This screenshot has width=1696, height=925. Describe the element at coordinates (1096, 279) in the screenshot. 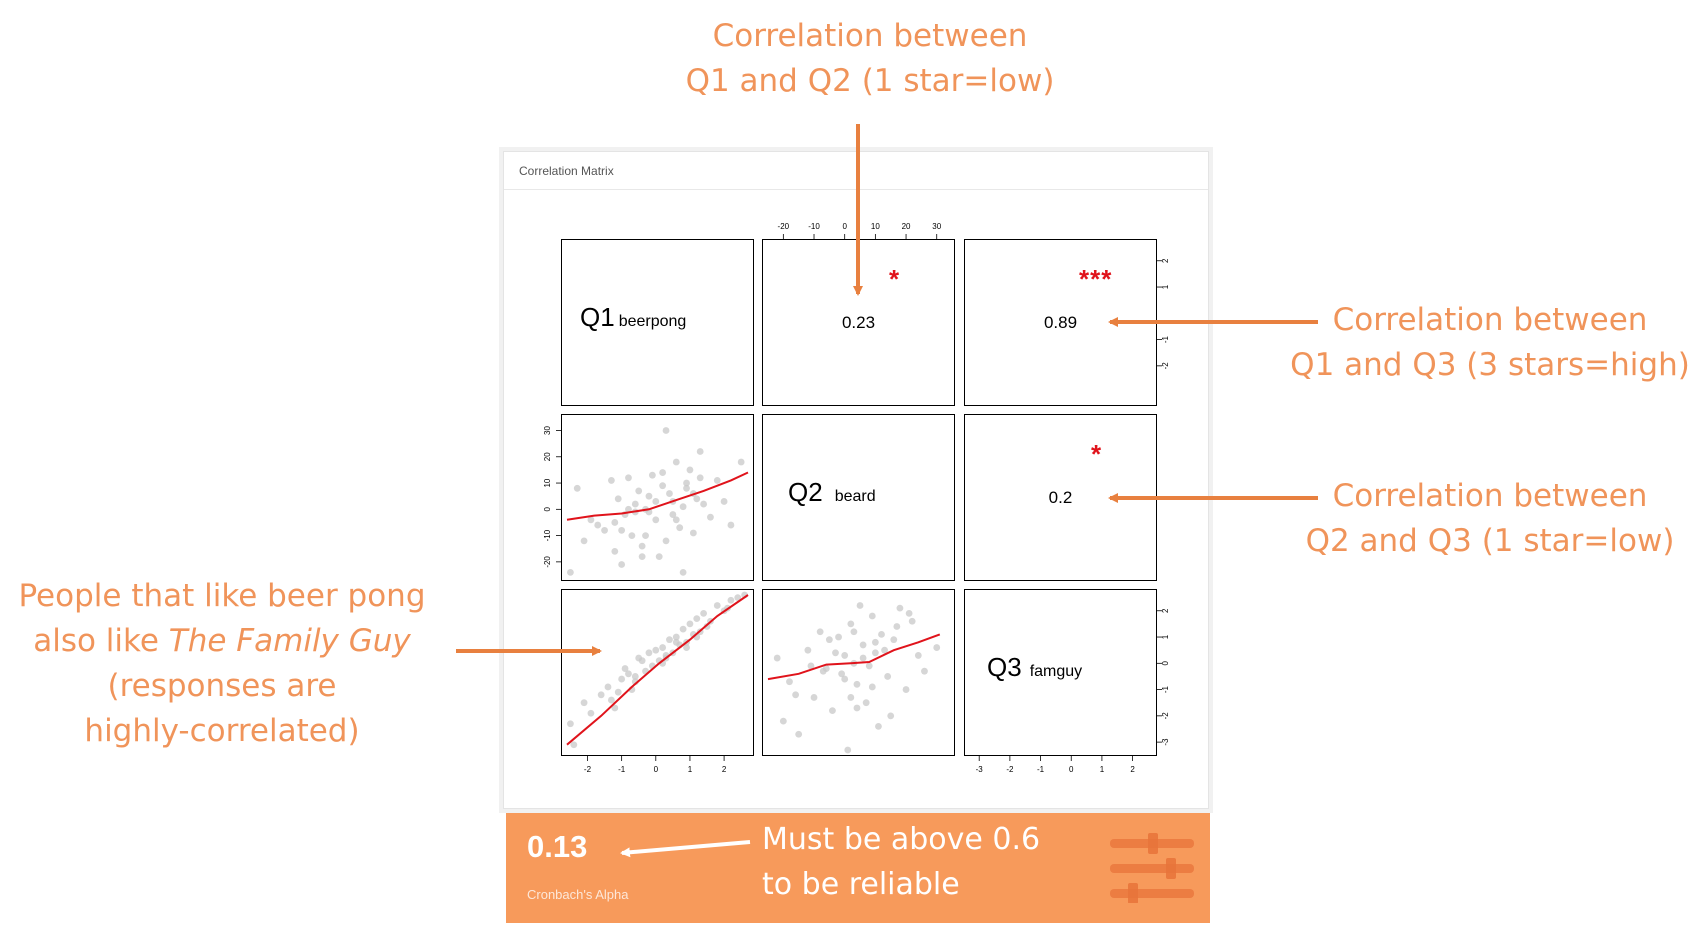

I see `significance-stars: ***` at that location.